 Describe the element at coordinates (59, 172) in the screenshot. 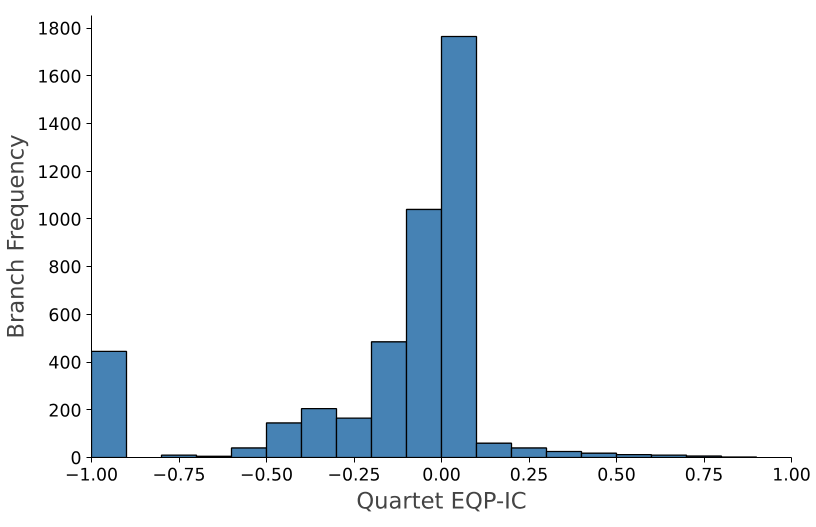

I see `y-tick-label: 1200` at that location.